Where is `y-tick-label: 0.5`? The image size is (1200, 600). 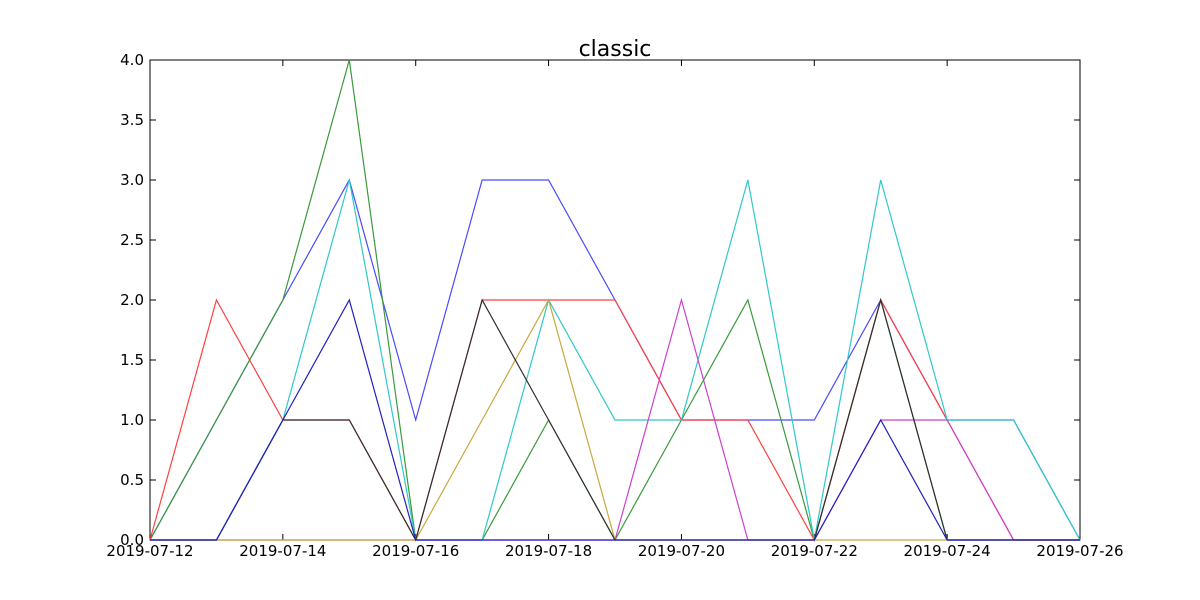
y-tick-label: 0.5 is located at coordinates (132, 480).